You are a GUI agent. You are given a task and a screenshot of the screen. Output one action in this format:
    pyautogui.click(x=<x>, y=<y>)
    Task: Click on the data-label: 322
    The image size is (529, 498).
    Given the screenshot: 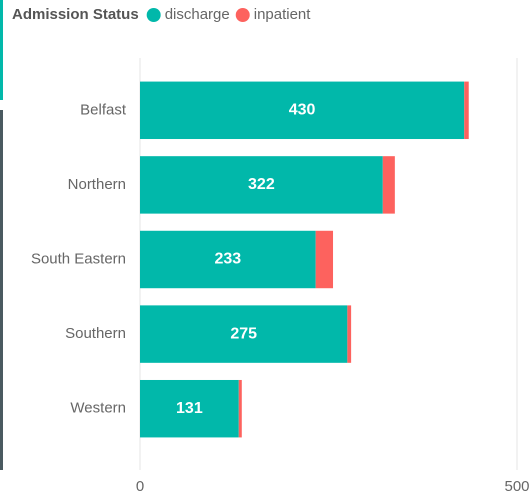 What is the action you would take?
    pyautogui.click(x=261, y=184)
    